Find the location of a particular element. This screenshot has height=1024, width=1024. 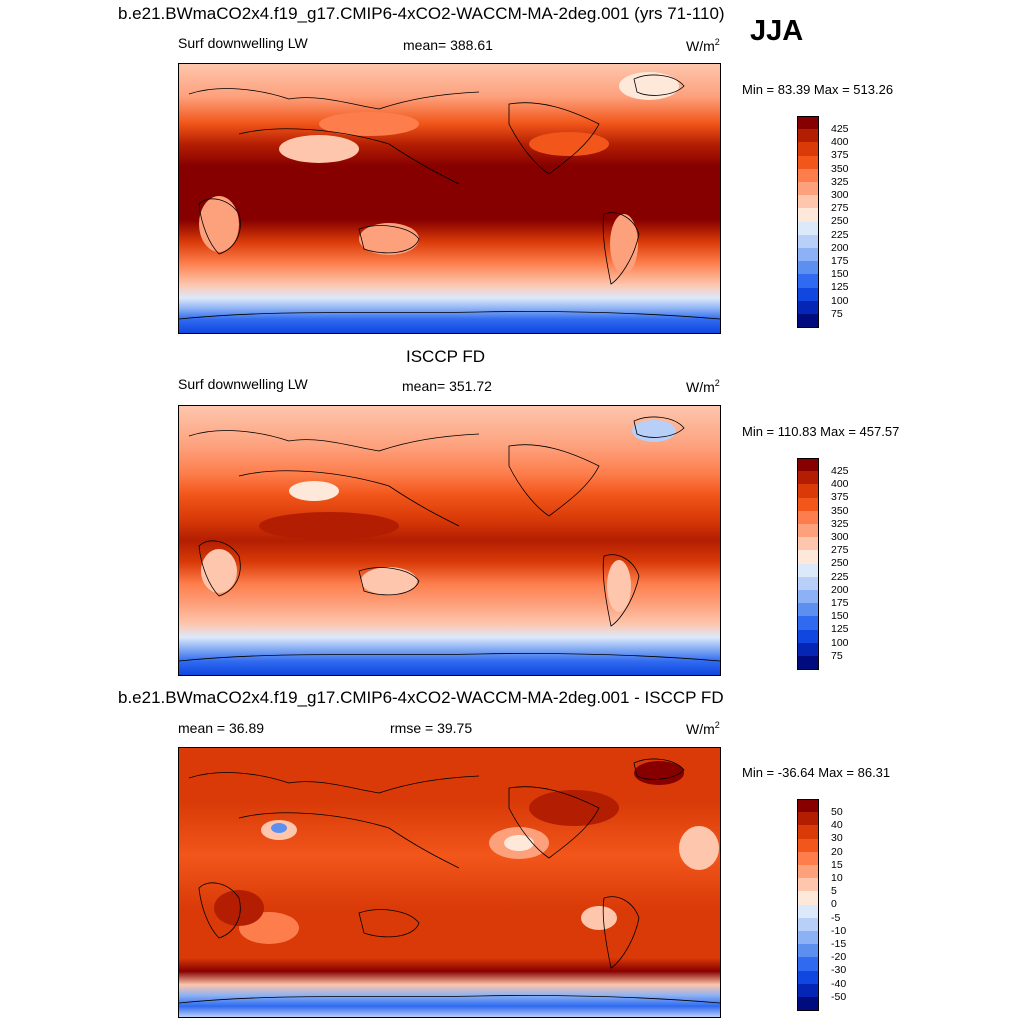

panel1-map is located at coordinates (449, 198).